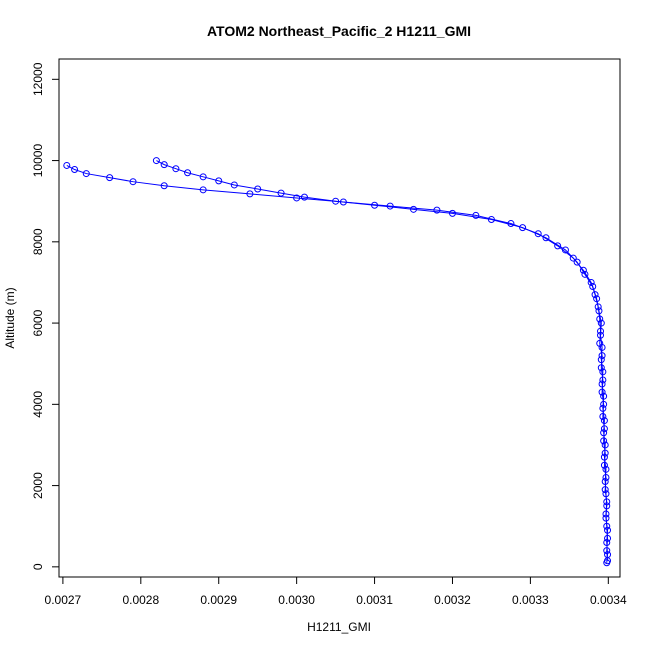  What do you see at coordinates (339, 31) in the screenshot?
I see `chart-title: ATOM2 Northeast_Pacific_2 H1211_GMI` at bounding box center [339, 31].